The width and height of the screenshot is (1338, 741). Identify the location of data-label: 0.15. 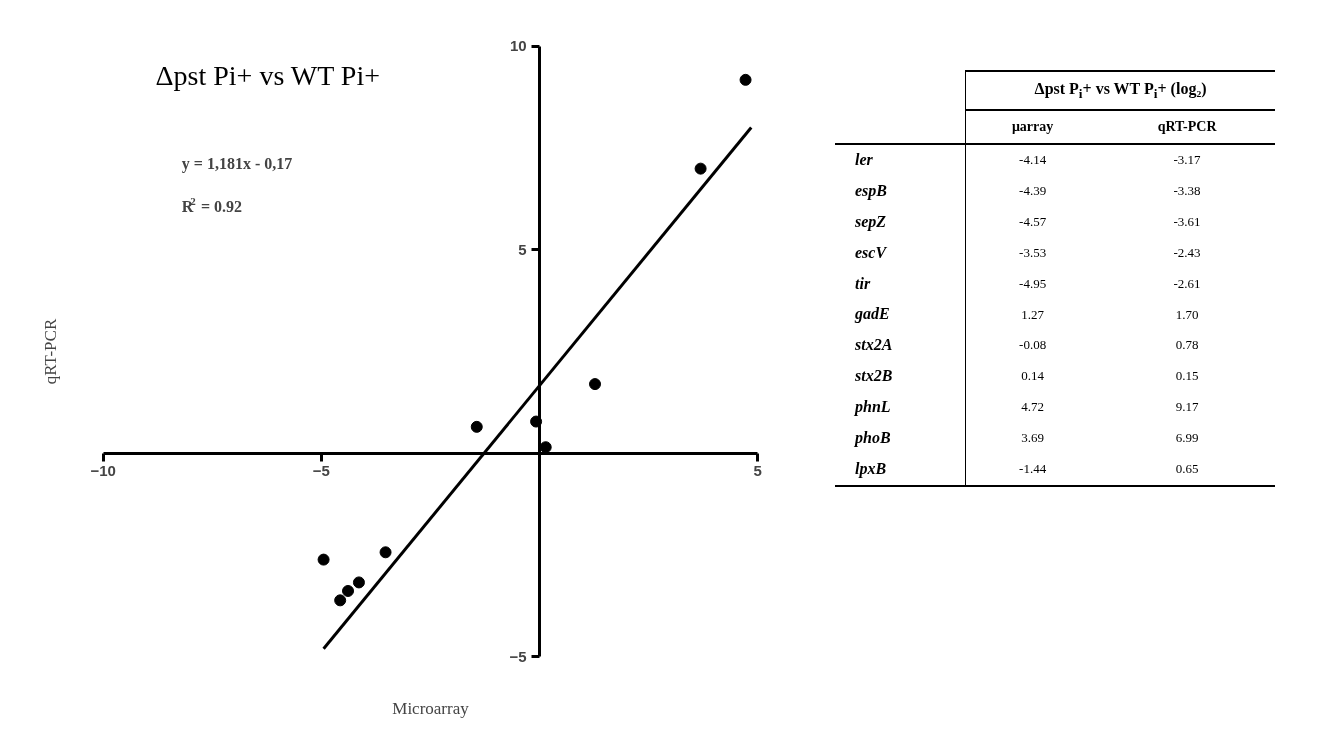
(1187, 376).